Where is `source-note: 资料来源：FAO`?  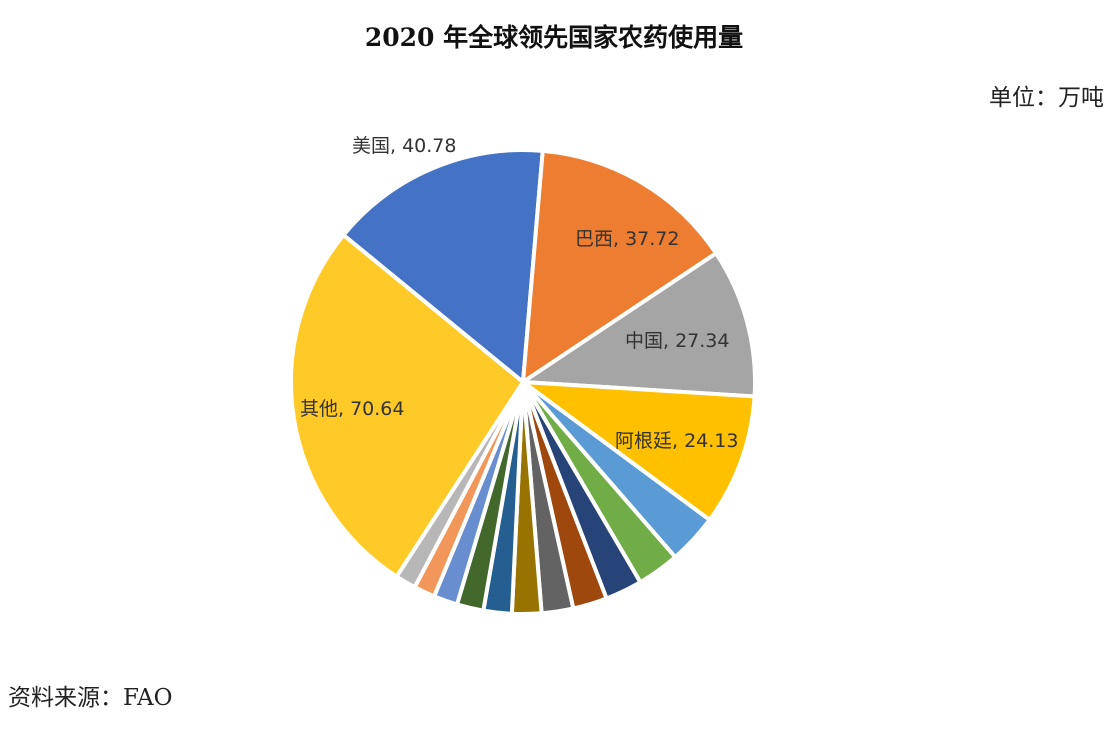
source-note: 资料来源：FAO is located at coordinates (90, 698).